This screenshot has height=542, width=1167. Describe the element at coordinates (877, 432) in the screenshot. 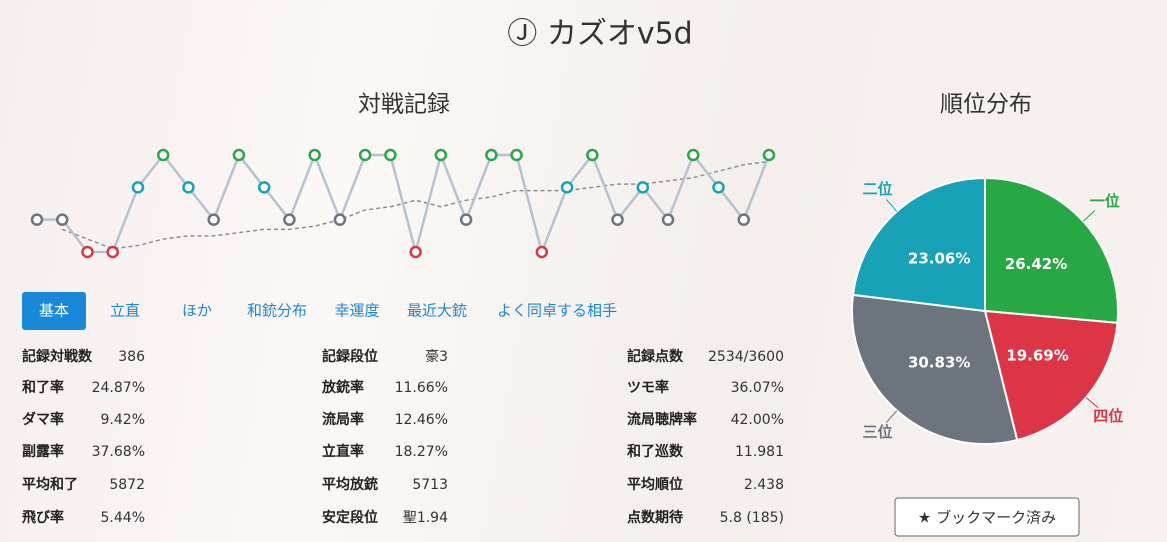

I see `slice-label: 三位` at that location.